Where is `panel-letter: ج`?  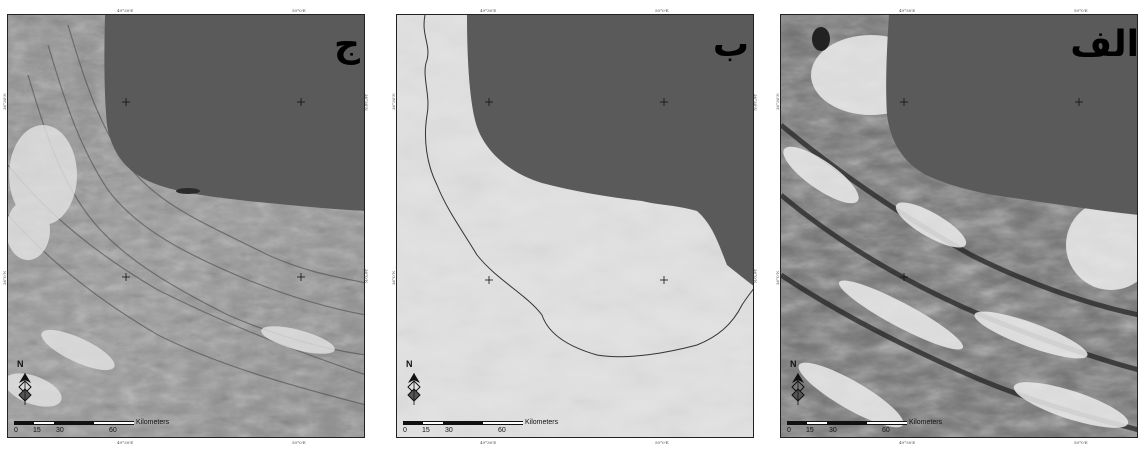 panel-letter: ج is located at coordinates (347, 44).